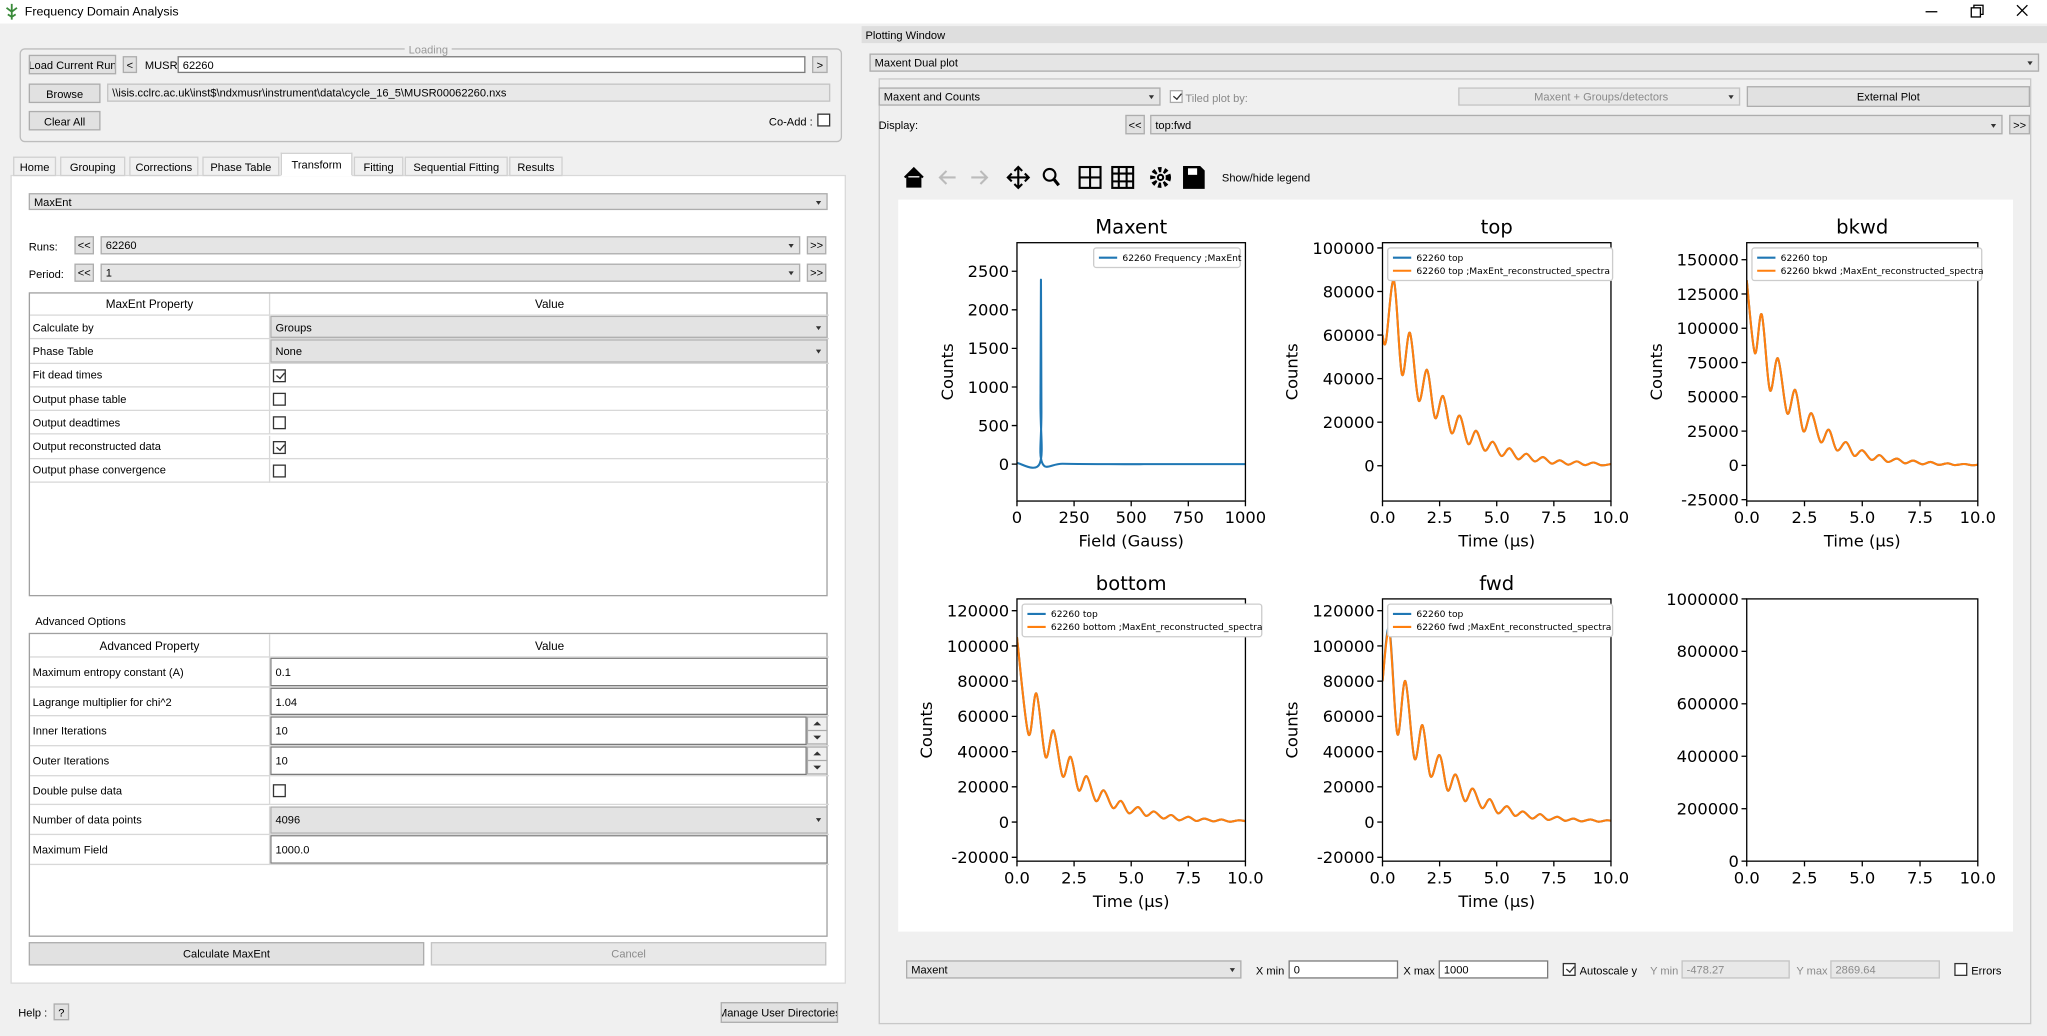 The width and height of the screenshot is (2047, 1036). Describe the element at coordinates (1344, 969) in the screenshot. I see `xmin-input: 0` at that location.